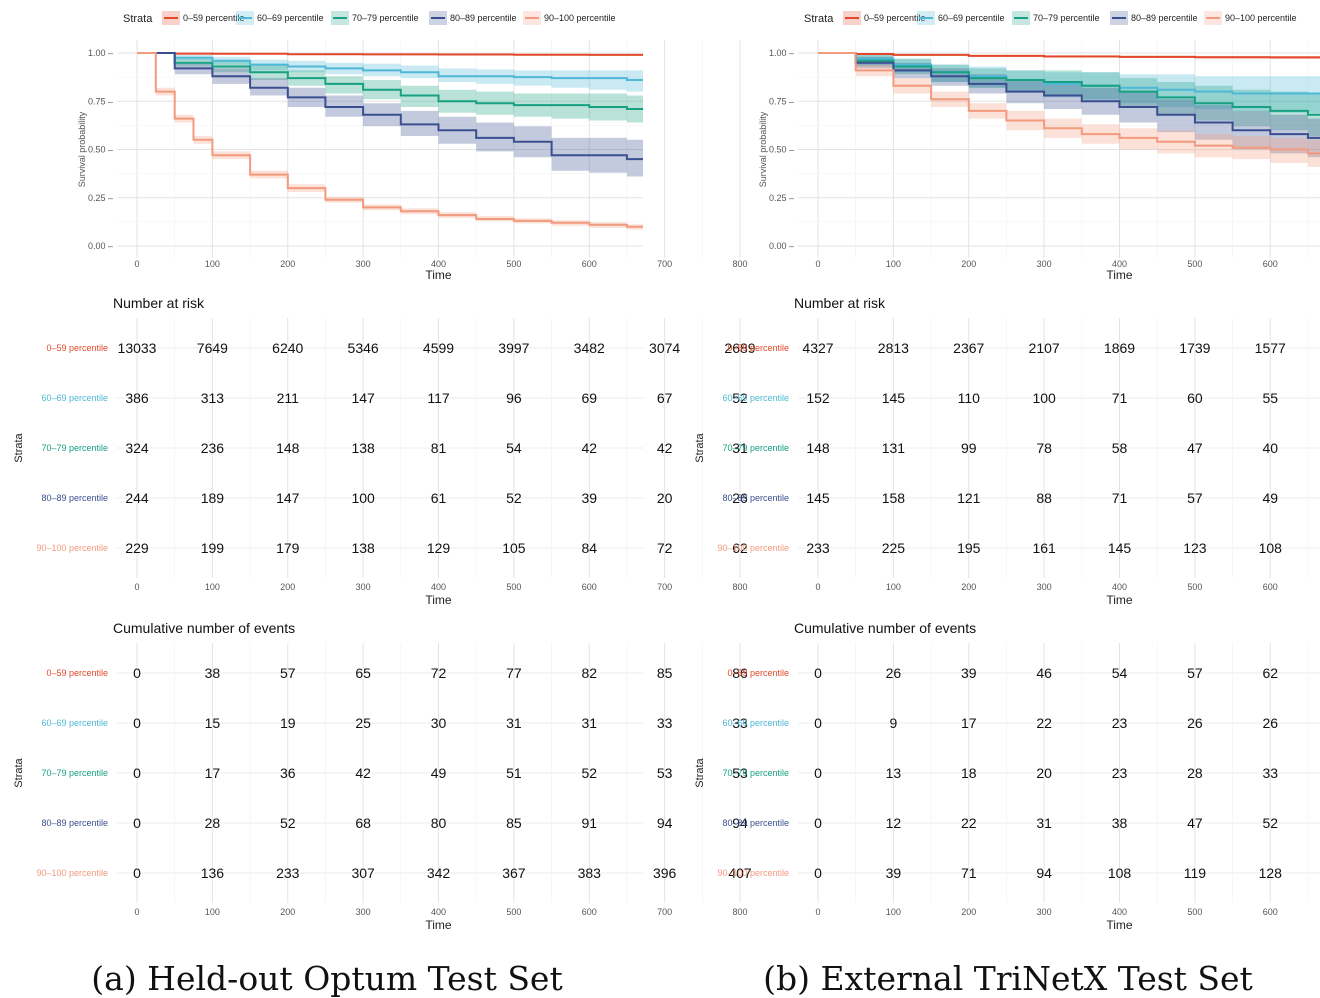  Describe the element at coordinates (1044, 587) in the screenshot. I see `table-x-tick: 300` at that location.